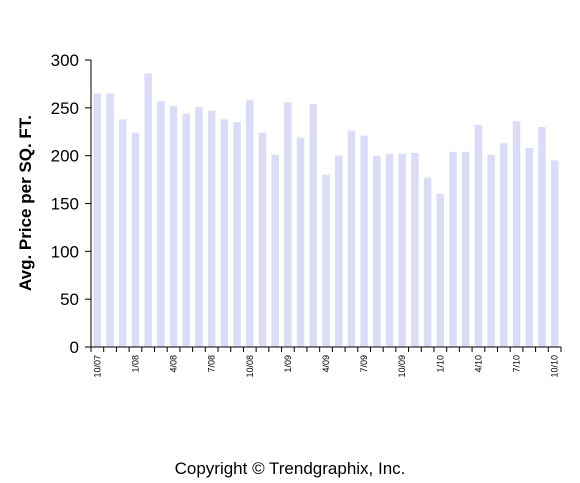 This screenshot has height=483, width=580. I want to click on copyright-text: Copyright © Trendgraphix, Inc., so click(290, 468).